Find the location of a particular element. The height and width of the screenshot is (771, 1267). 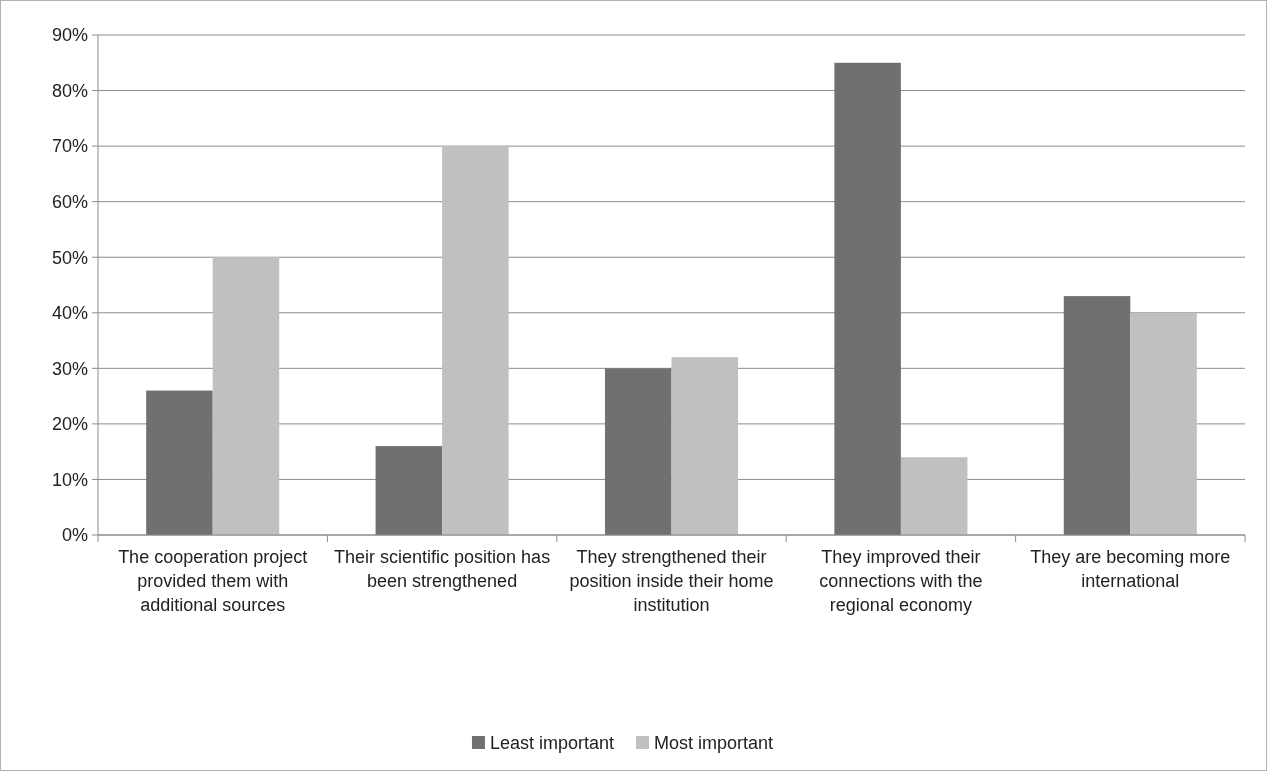

x-tick-label: Their scientific position has been strengthened is located at coordinates (442, 569).